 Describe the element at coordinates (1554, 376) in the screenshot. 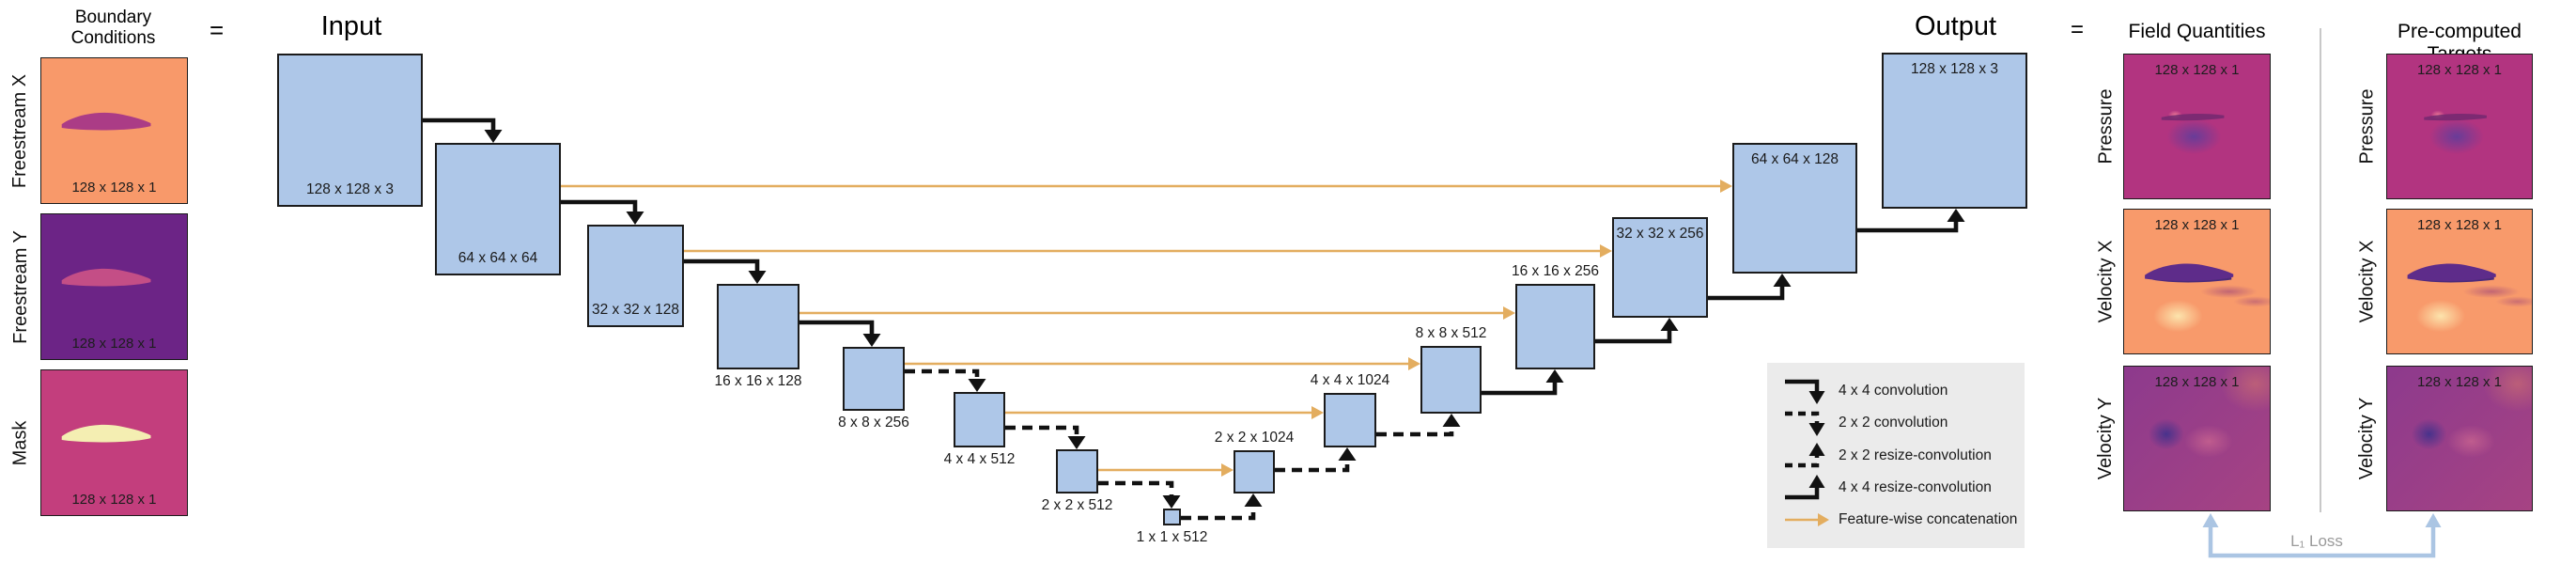

I see `solid-resize-conv-arrow-head` at that location.